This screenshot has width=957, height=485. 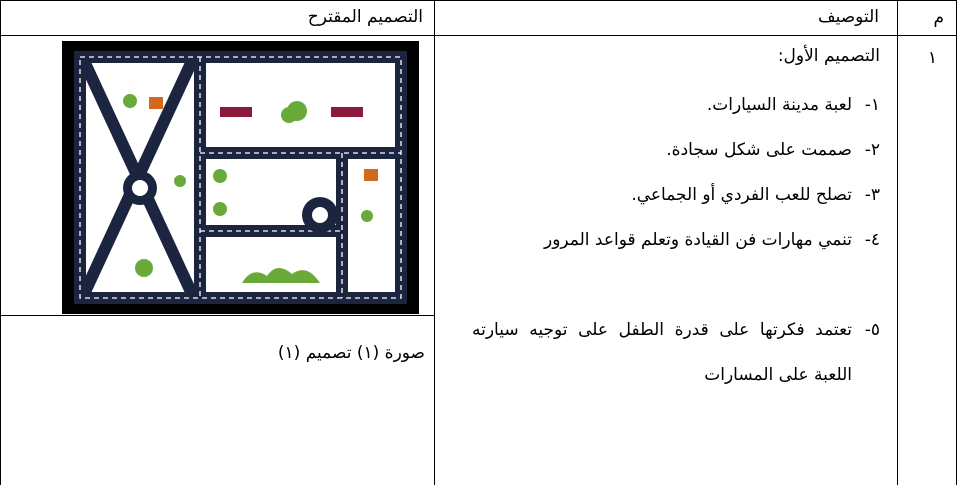 I want to click on item-text: لعبة مدينة السيارات., so click(x=779, y=105).